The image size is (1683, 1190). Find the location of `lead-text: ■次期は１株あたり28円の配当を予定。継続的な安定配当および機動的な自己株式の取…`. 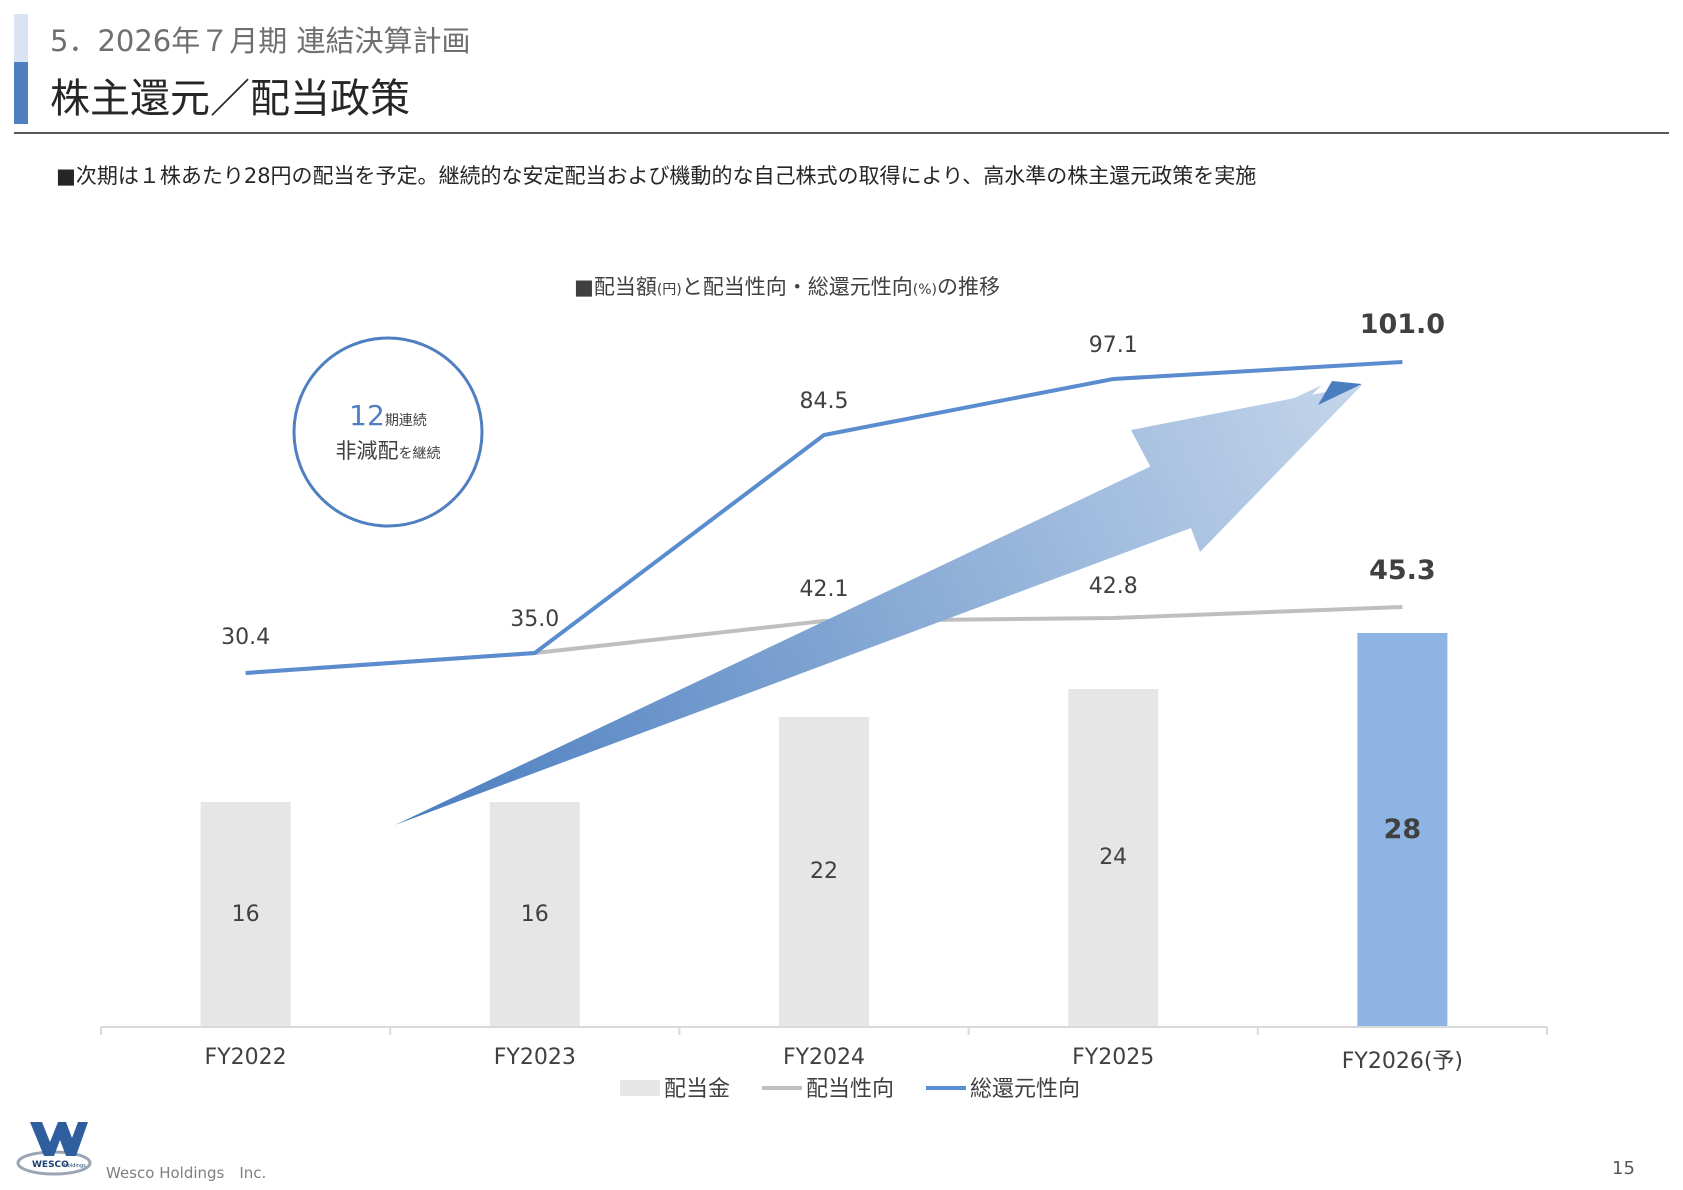

lead-text: ■次期は１株あたり28円の配当を予定。継続的な安定配当および機動的な自己株式の取… is located at coordinates (656, 176).